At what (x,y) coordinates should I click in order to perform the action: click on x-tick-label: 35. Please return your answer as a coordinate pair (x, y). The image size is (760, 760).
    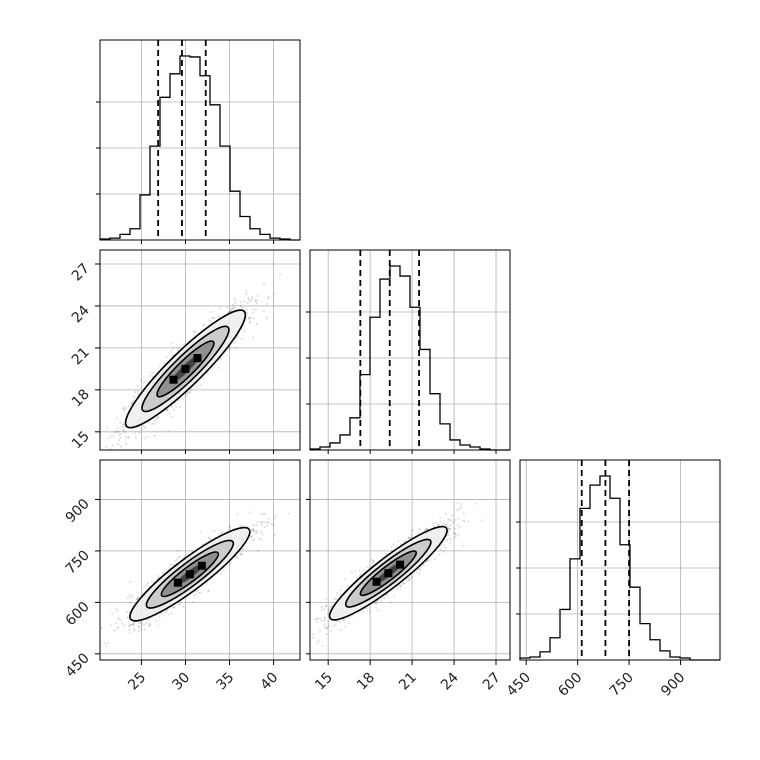
    Looking at the image, I should click on (225, 682).